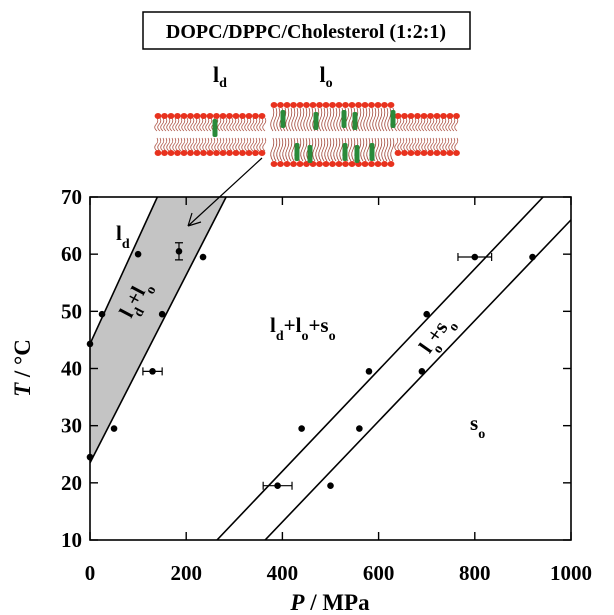  Describe the element at coordinates (90, 573) in the screenshot. I see `x-tick-label: 0` at that location.